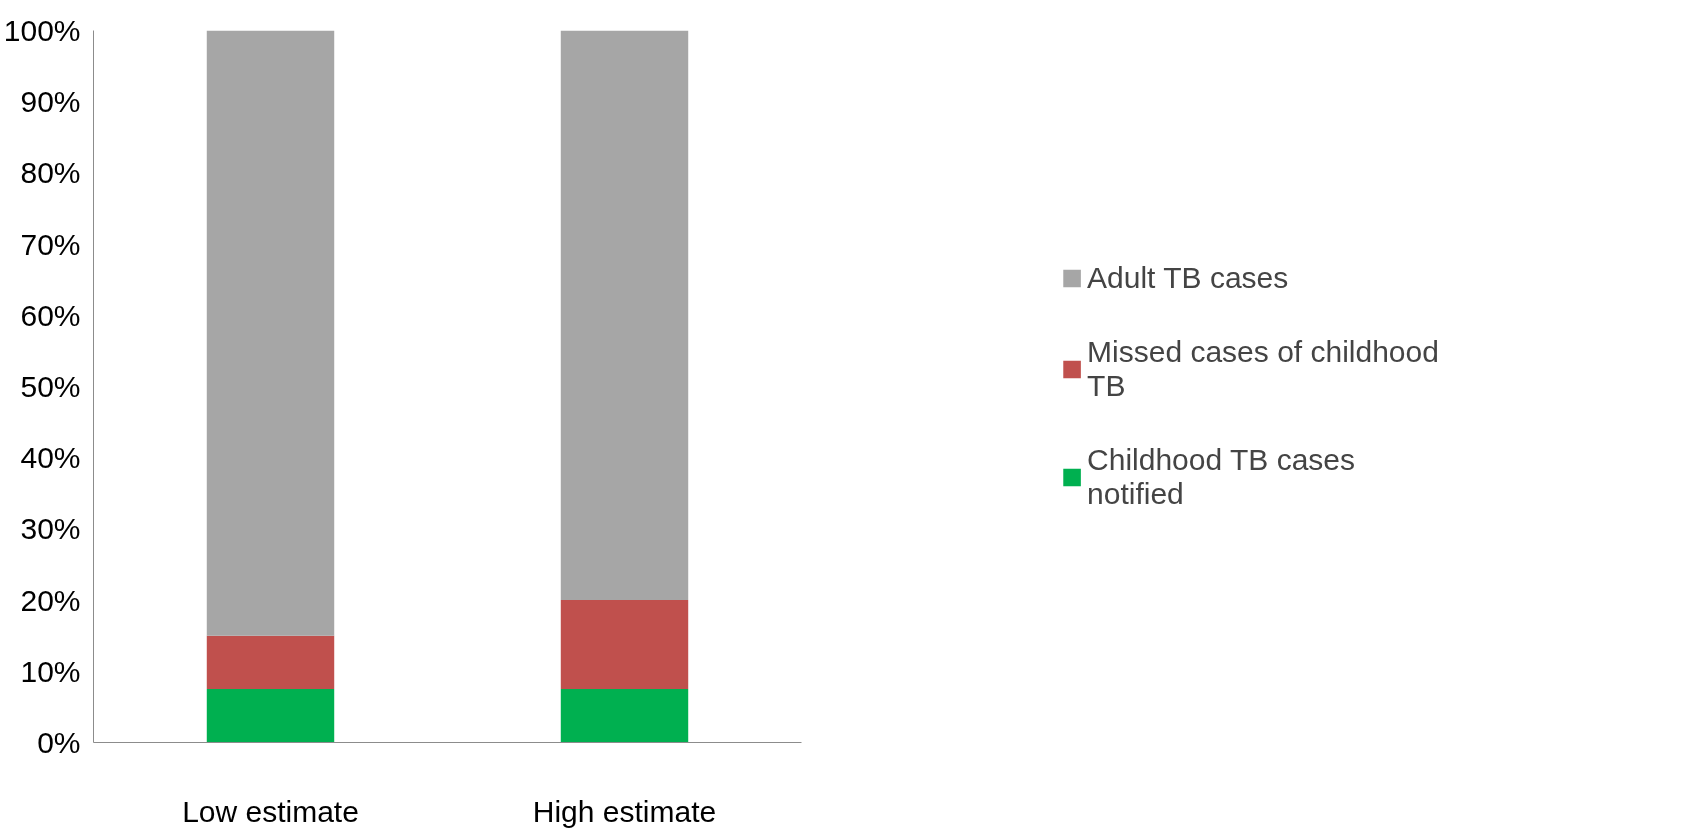 The image size is (1698, 830). What do you see at coordinates (270, 811) in the screenshot?
I see `x-tick-label: Low estimate` at bounding box center [270, 811].